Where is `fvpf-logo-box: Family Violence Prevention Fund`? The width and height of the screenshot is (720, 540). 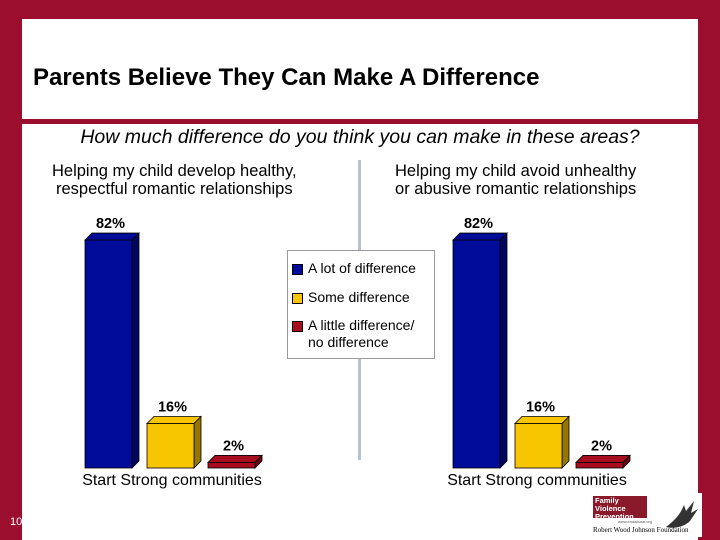
fvpf-logo-box: Family Violence Prevention Fund is located at coordinates (620, 512).